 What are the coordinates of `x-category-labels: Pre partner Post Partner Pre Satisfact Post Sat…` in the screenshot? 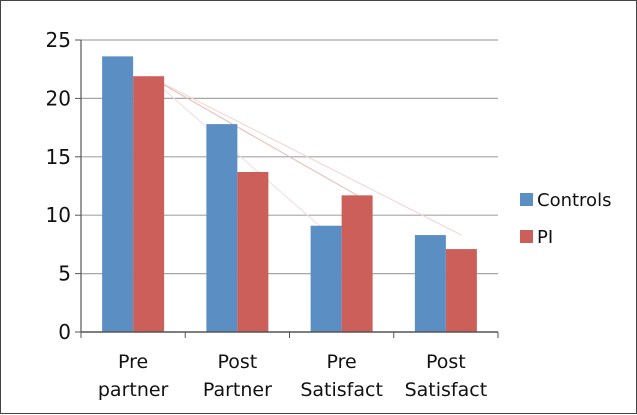 It's located at (292, 376).